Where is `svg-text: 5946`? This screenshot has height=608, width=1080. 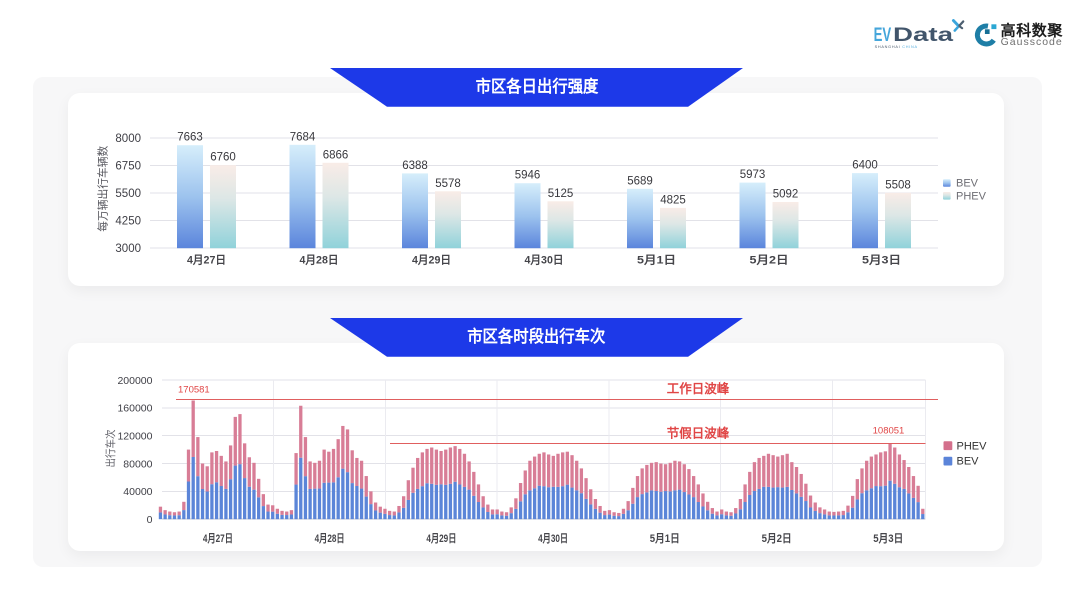 svg-text: 5946 is located at coordinates (528, 176).